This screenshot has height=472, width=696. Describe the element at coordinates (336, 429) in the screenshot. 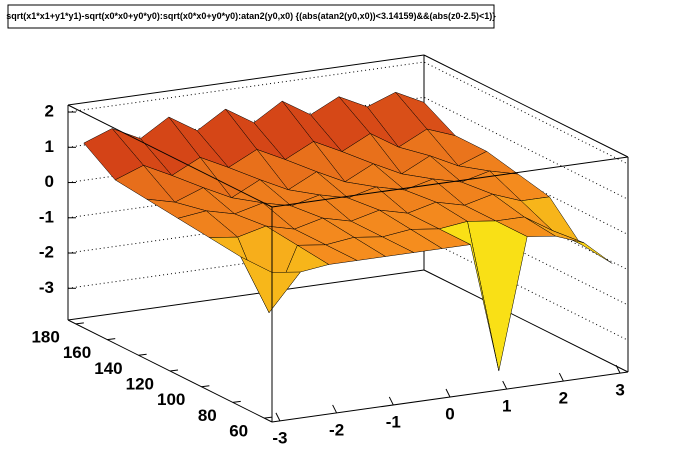

I see `x-tick-label: -2` at that location.